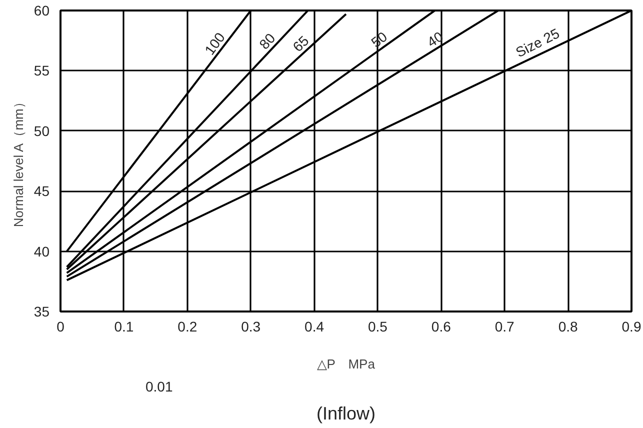 The height and width of the screenshot is (428, 643). What do you see at coordinates (42, 130) in the screenshot?
I see `y-tick-label: 50` at bounding box center [42, 130].